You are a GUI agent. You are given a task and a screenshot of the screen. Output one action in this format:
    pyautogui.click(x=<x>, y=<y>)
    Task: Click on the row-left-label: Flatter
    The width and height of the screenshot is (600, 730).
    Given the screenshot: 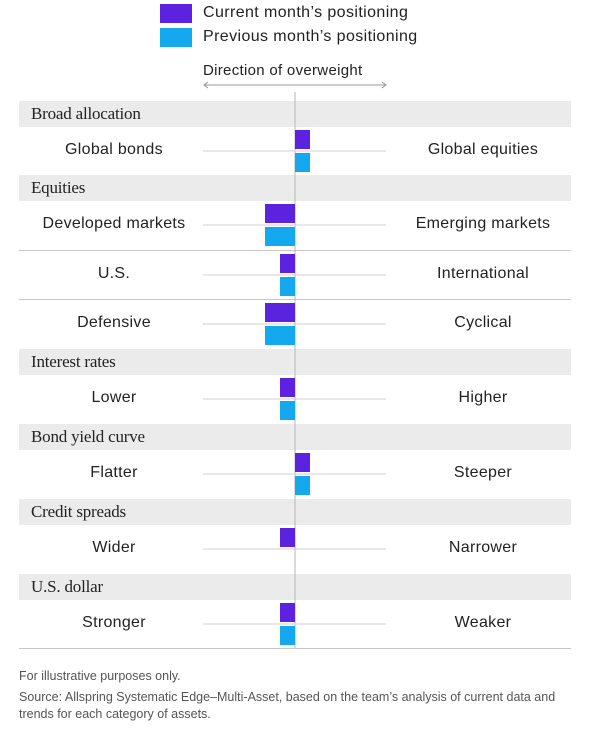 What is the action you would take?
    pyautogui.click(x=114, y=472)
    